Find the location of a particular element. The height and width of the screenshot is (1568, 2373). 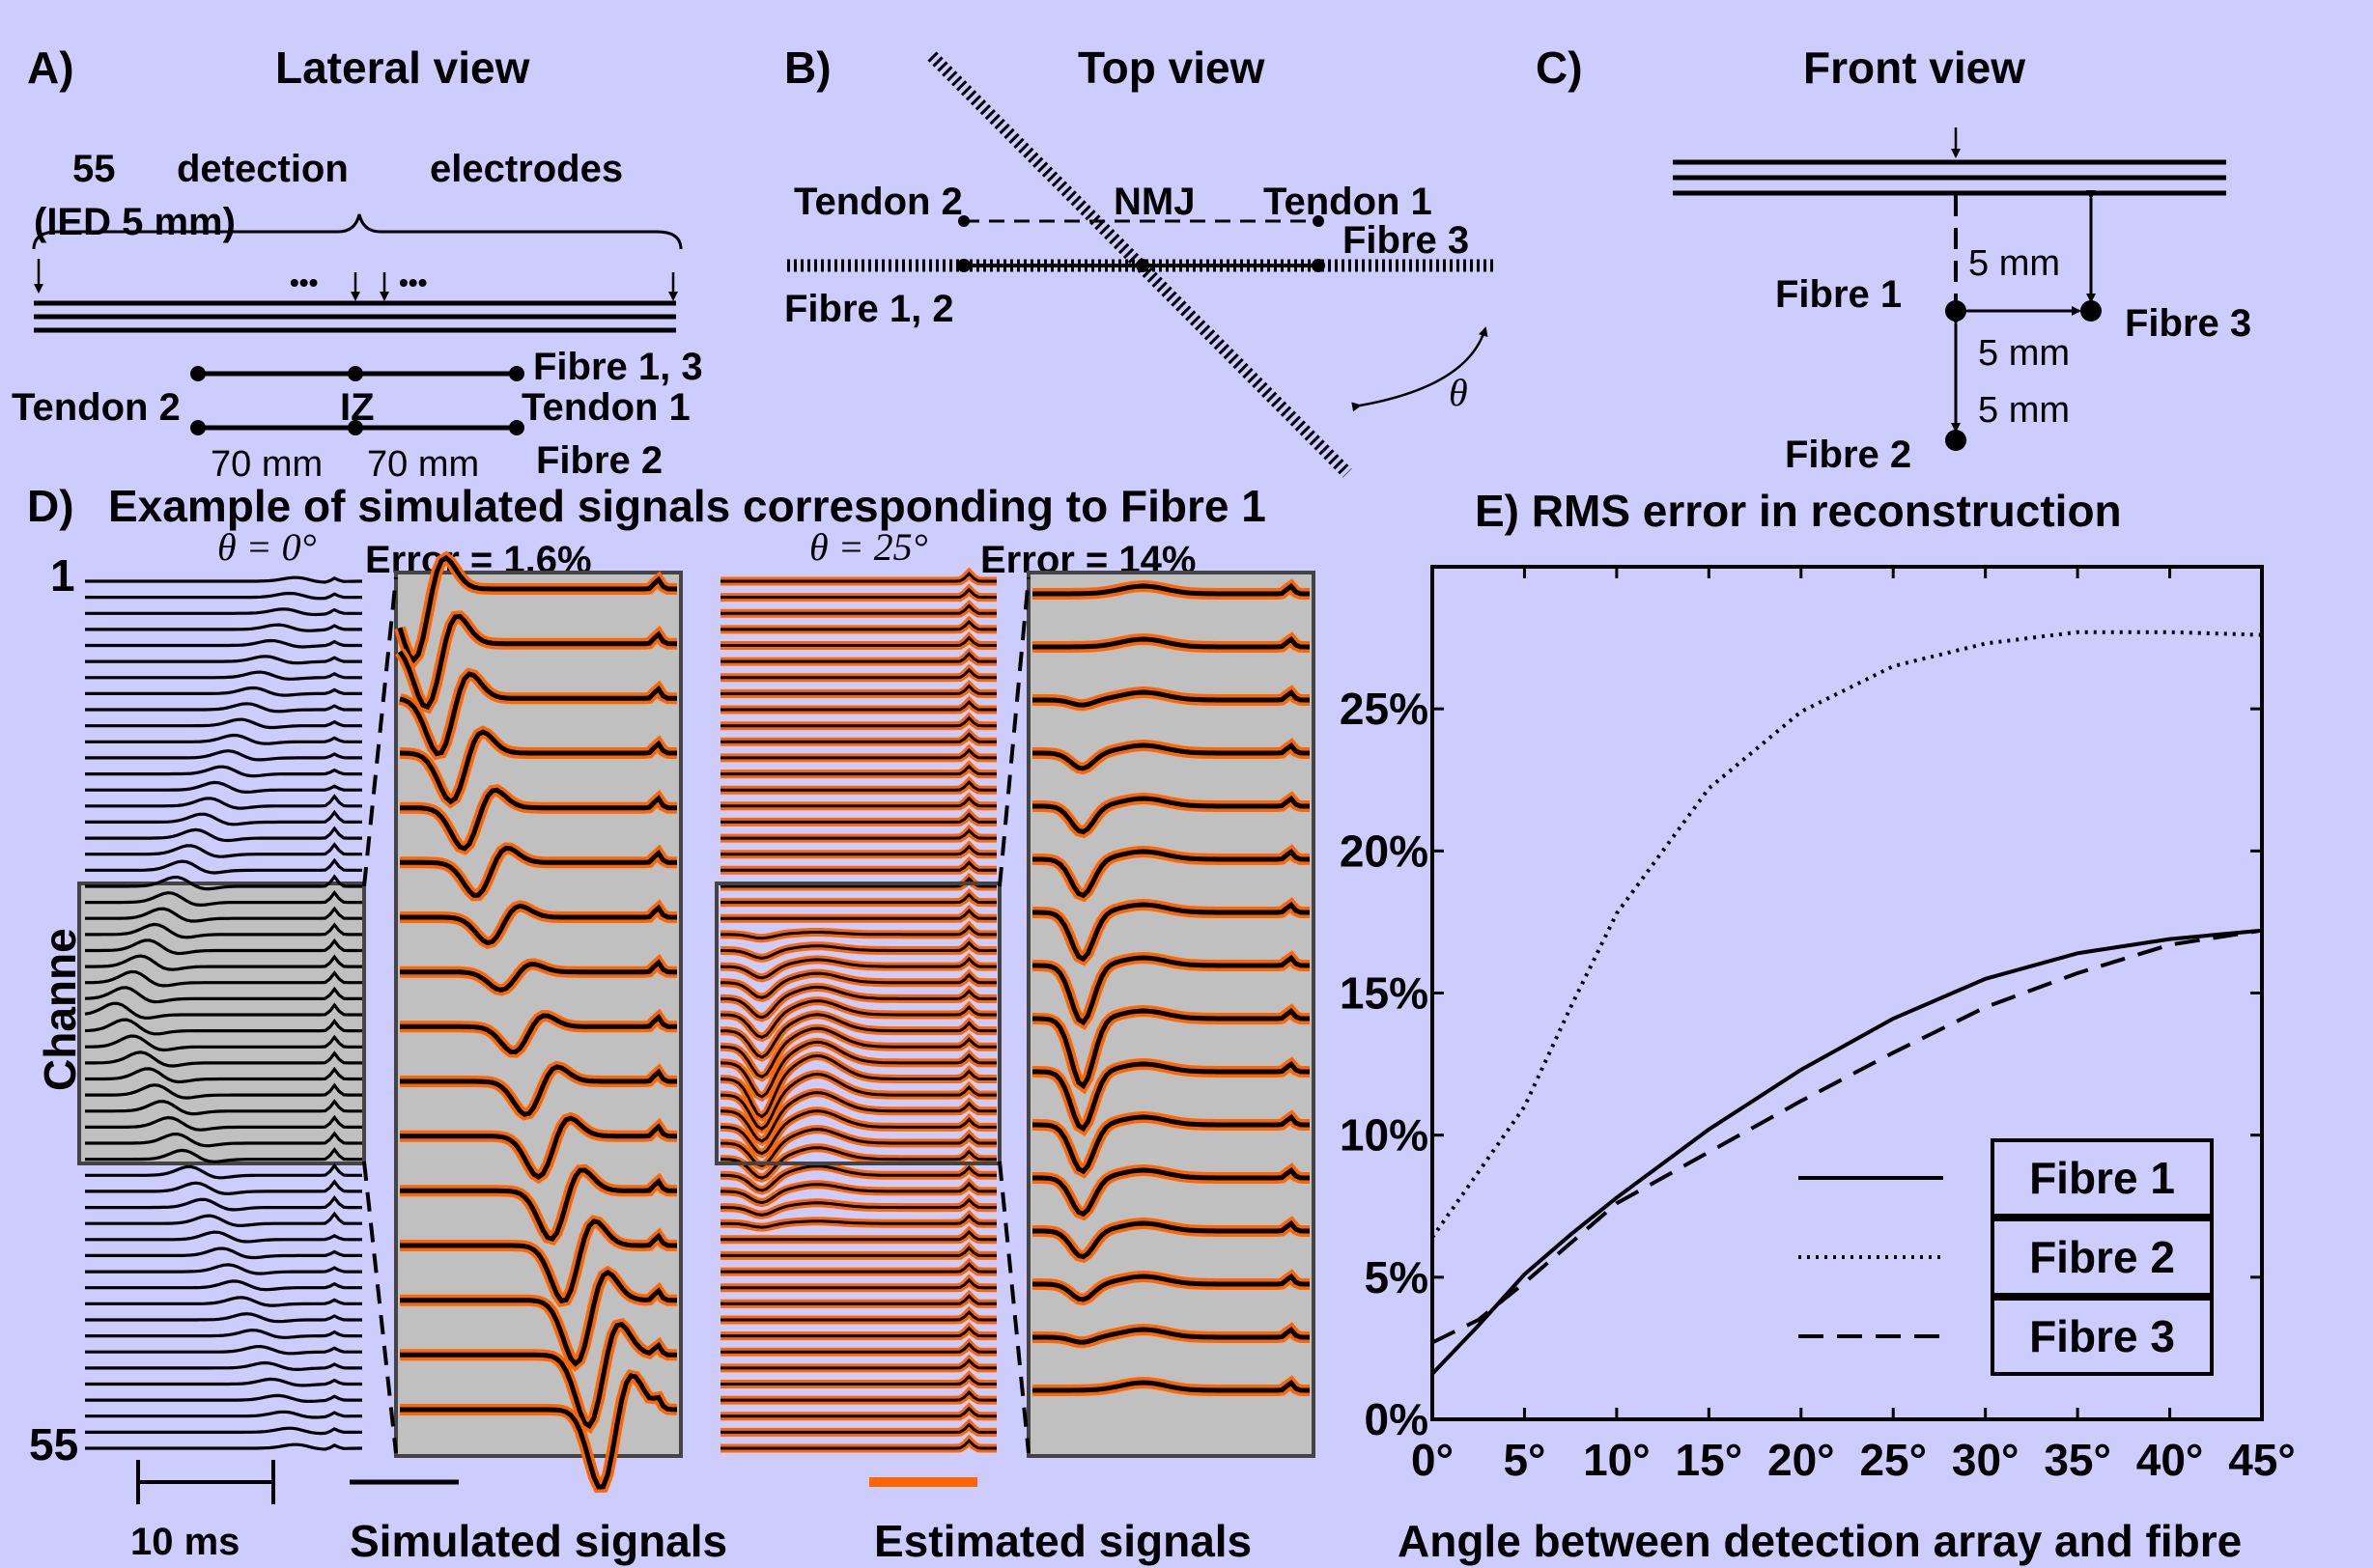

legend-label: Fibre 2 is located at coordinates (2102, 1257).